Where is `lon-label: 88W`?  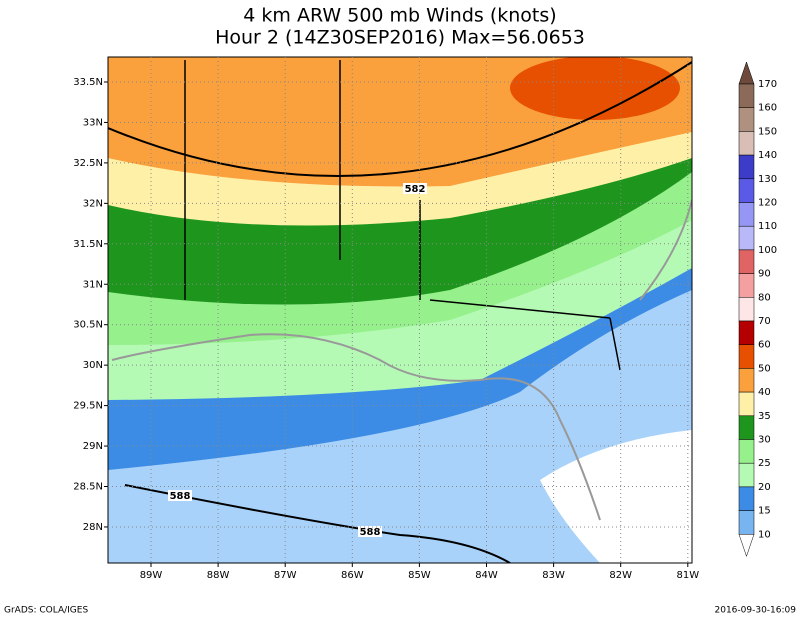
lon-label: 88W is located at coordinates (218, 575).